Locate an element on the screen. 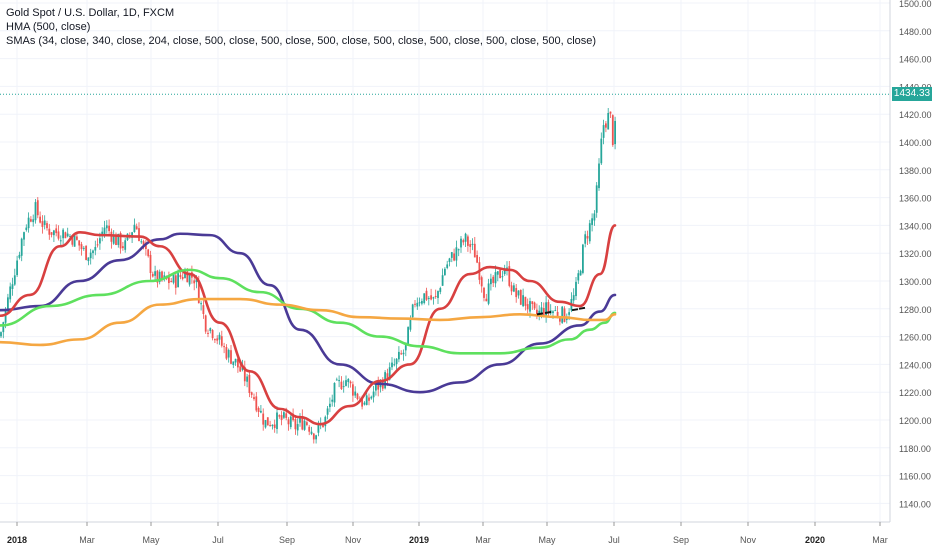  x-tick-label: Nov is located at coordinates (353, 540).